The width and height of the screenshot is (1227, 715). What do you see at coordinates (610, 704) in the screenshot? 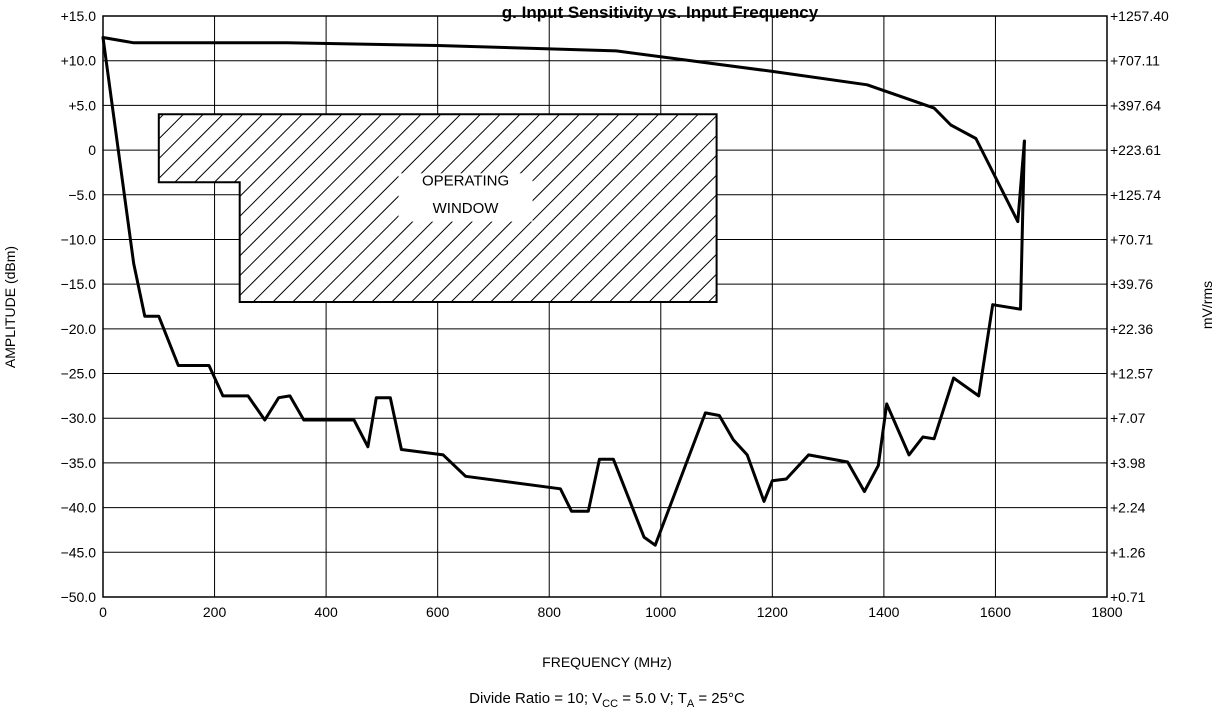
I see `caption-vcc-sub: CC` at bounding box center [610, 704].